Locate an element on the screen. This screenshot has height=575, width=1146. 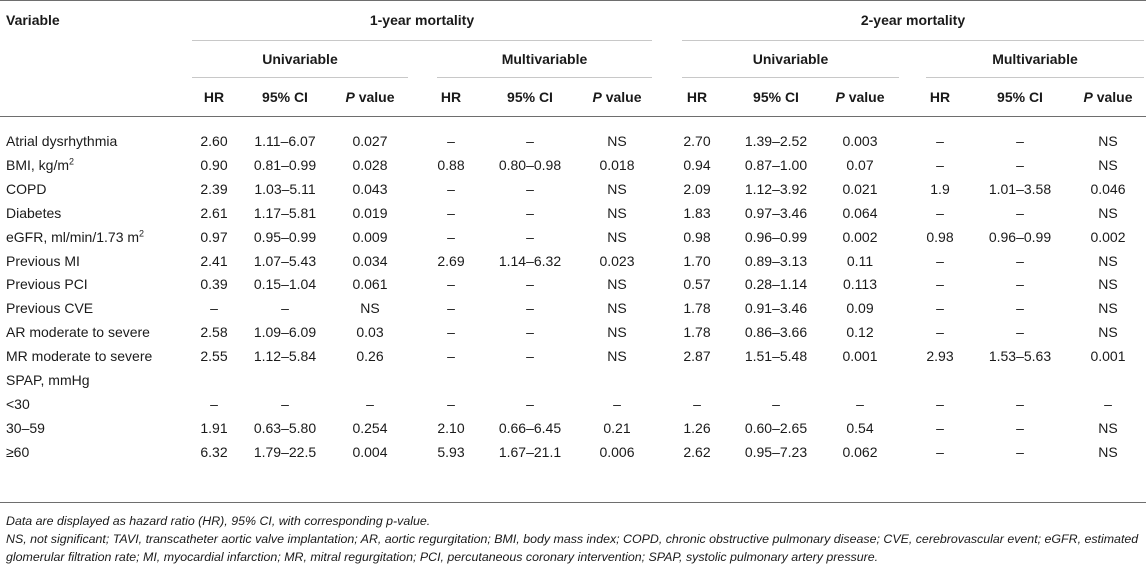
table-cell: 0.80–0.98 is located at coordinates (530, 165).